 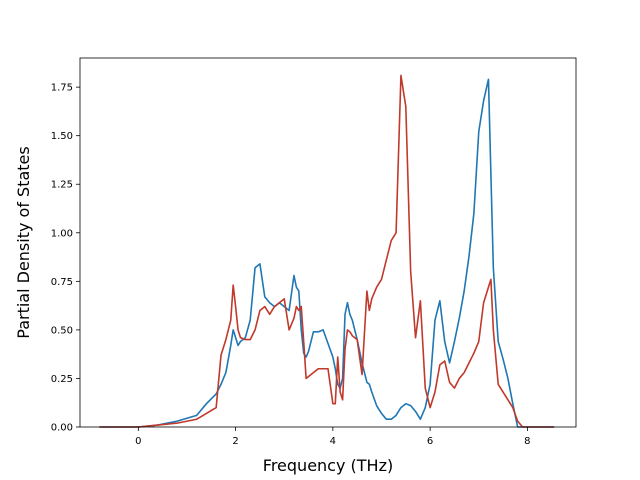 What do you see at coordinates (23, 242) in the screenshot?
I see `y-axis-label: Partial Density of States` at bounding box center [23, 242].